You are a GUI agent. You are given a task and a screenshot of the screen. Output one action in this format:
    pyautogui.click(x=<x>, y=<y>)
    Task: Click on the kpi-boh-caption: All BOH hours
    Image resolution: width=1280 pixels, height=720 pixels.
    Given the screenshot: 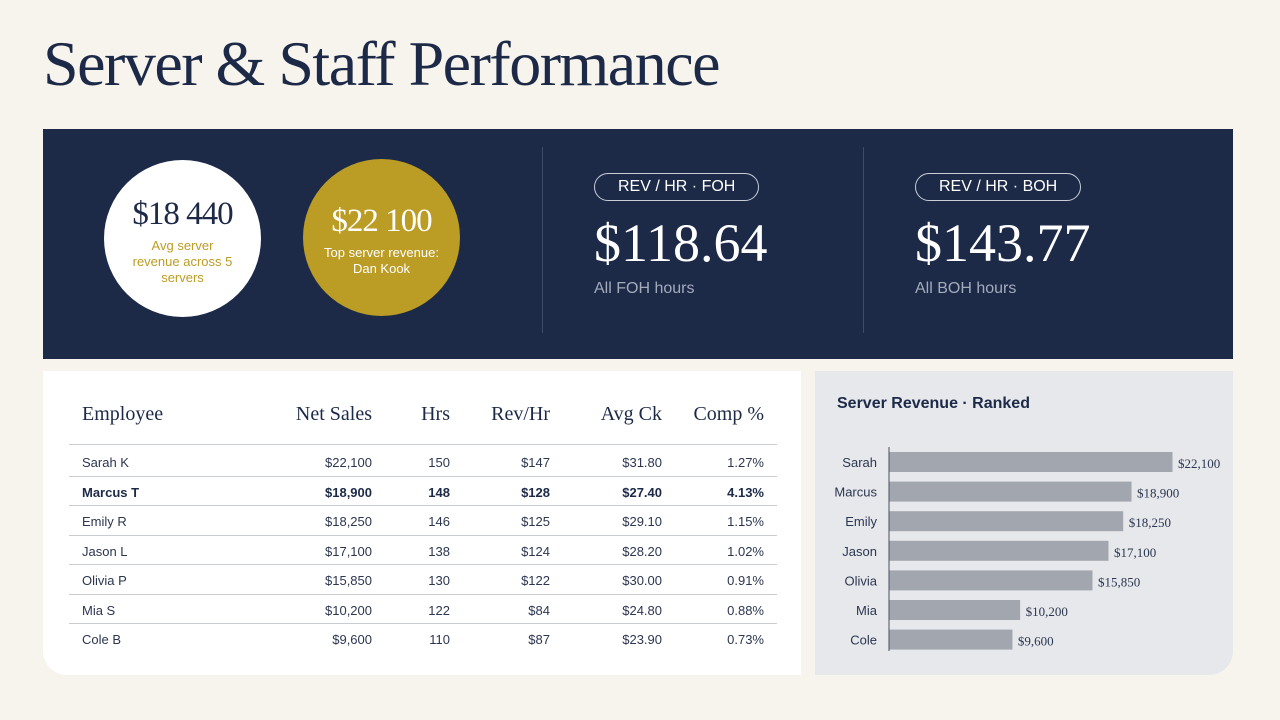 What is the action you would take?
    pyautogui.click(x=966, y=288)
    